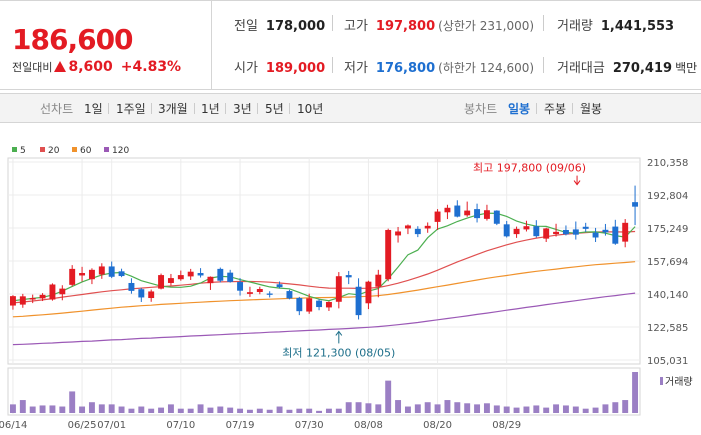 This screenshot has height=435, width=701. What do you see at coordinates (57, 109) in the screenshot?
I see `line-chart-label: 선차트` at bounding box center [57, 109].